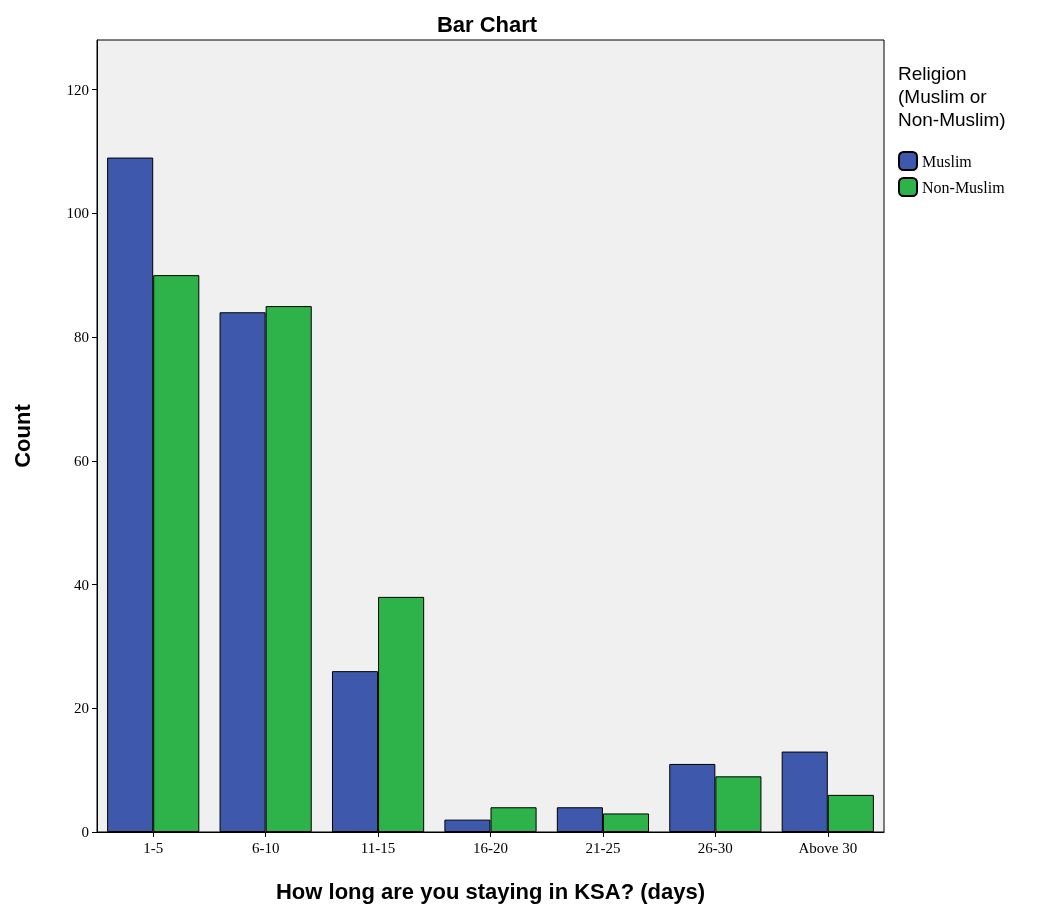 The width and height of the screenshot is (1038, 918). What do you see at coordinates (603, 847) in the screenshot?
I see `x-tick-label: 21-25` at bounding box center [603, 847].